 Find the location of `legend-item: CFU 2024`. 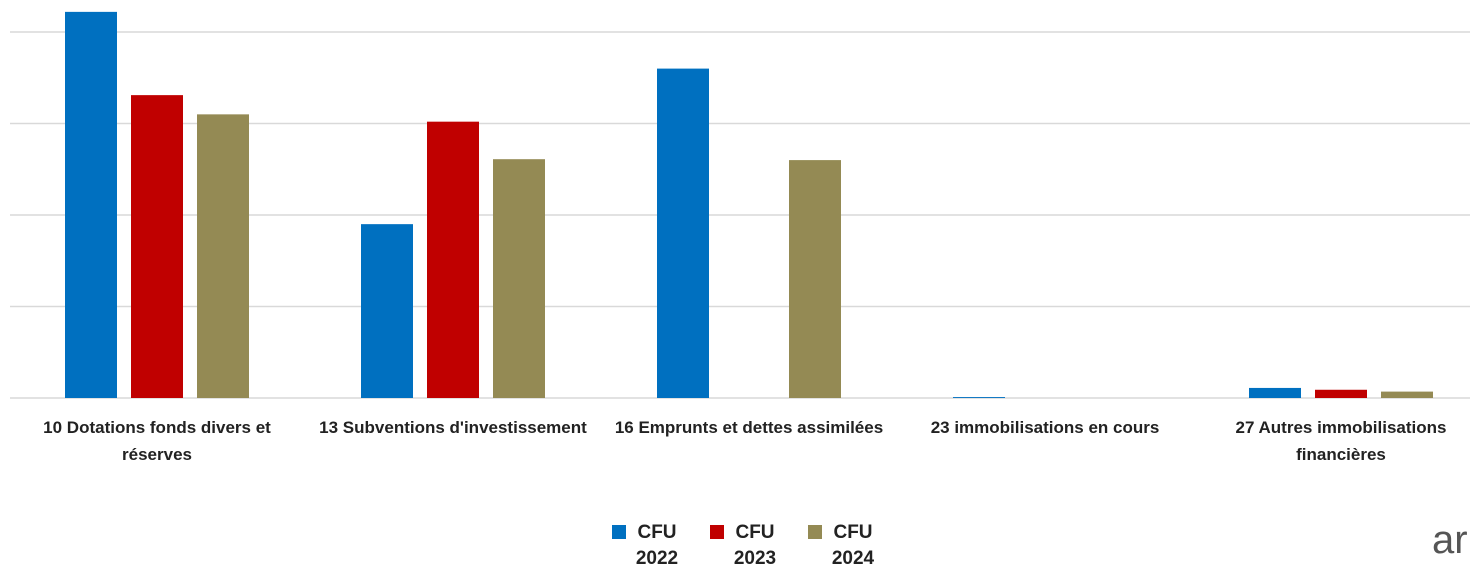

legend-item: CFU 2024 is located at coordinates (843, 546).